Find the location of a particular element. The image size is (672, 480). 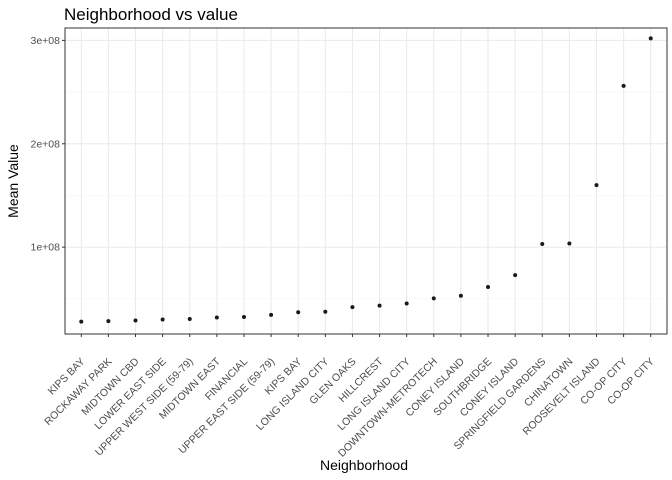

y-tick-label: 2e+08 is located at coordinates (46, 144).